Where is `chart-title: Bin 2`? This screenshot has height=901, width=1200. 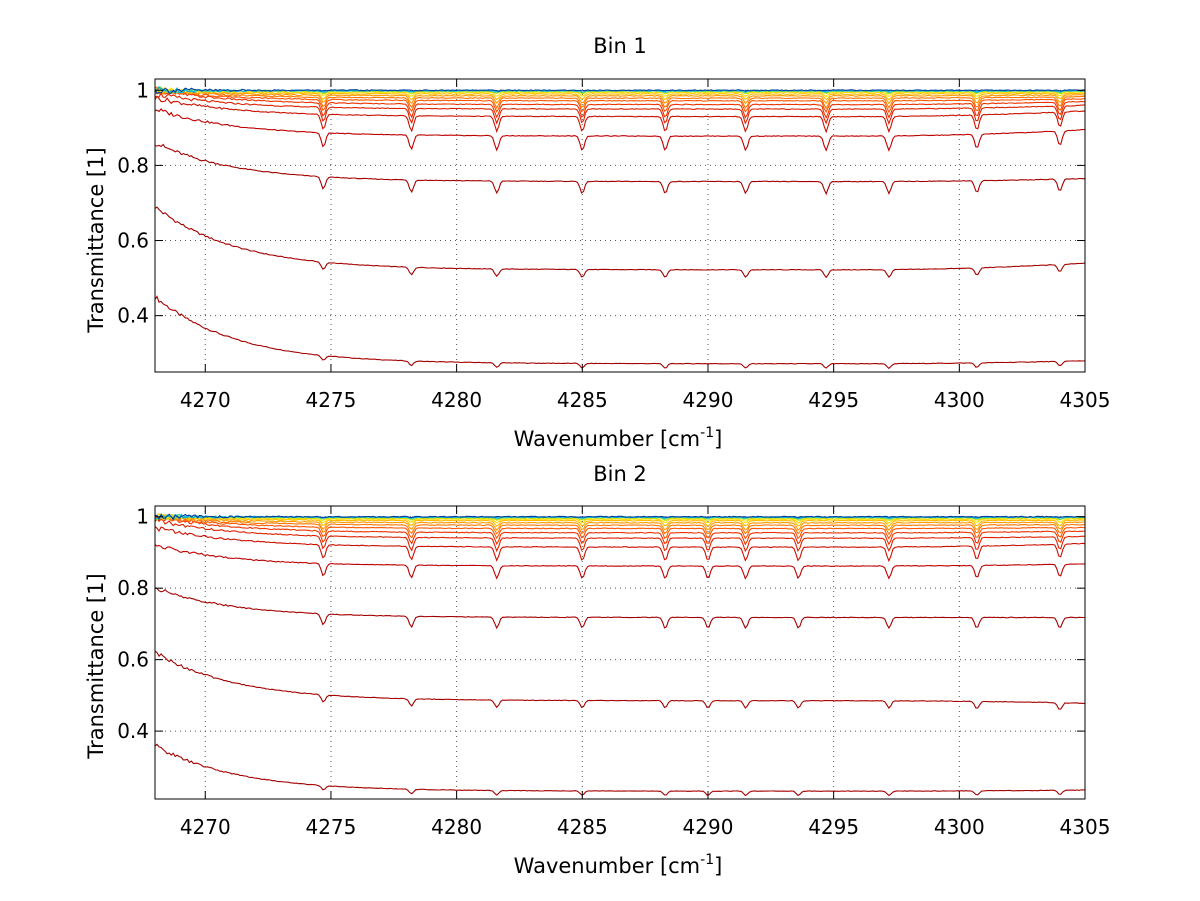
chart-title: Bin 2 is located at coordinates (620, 474).